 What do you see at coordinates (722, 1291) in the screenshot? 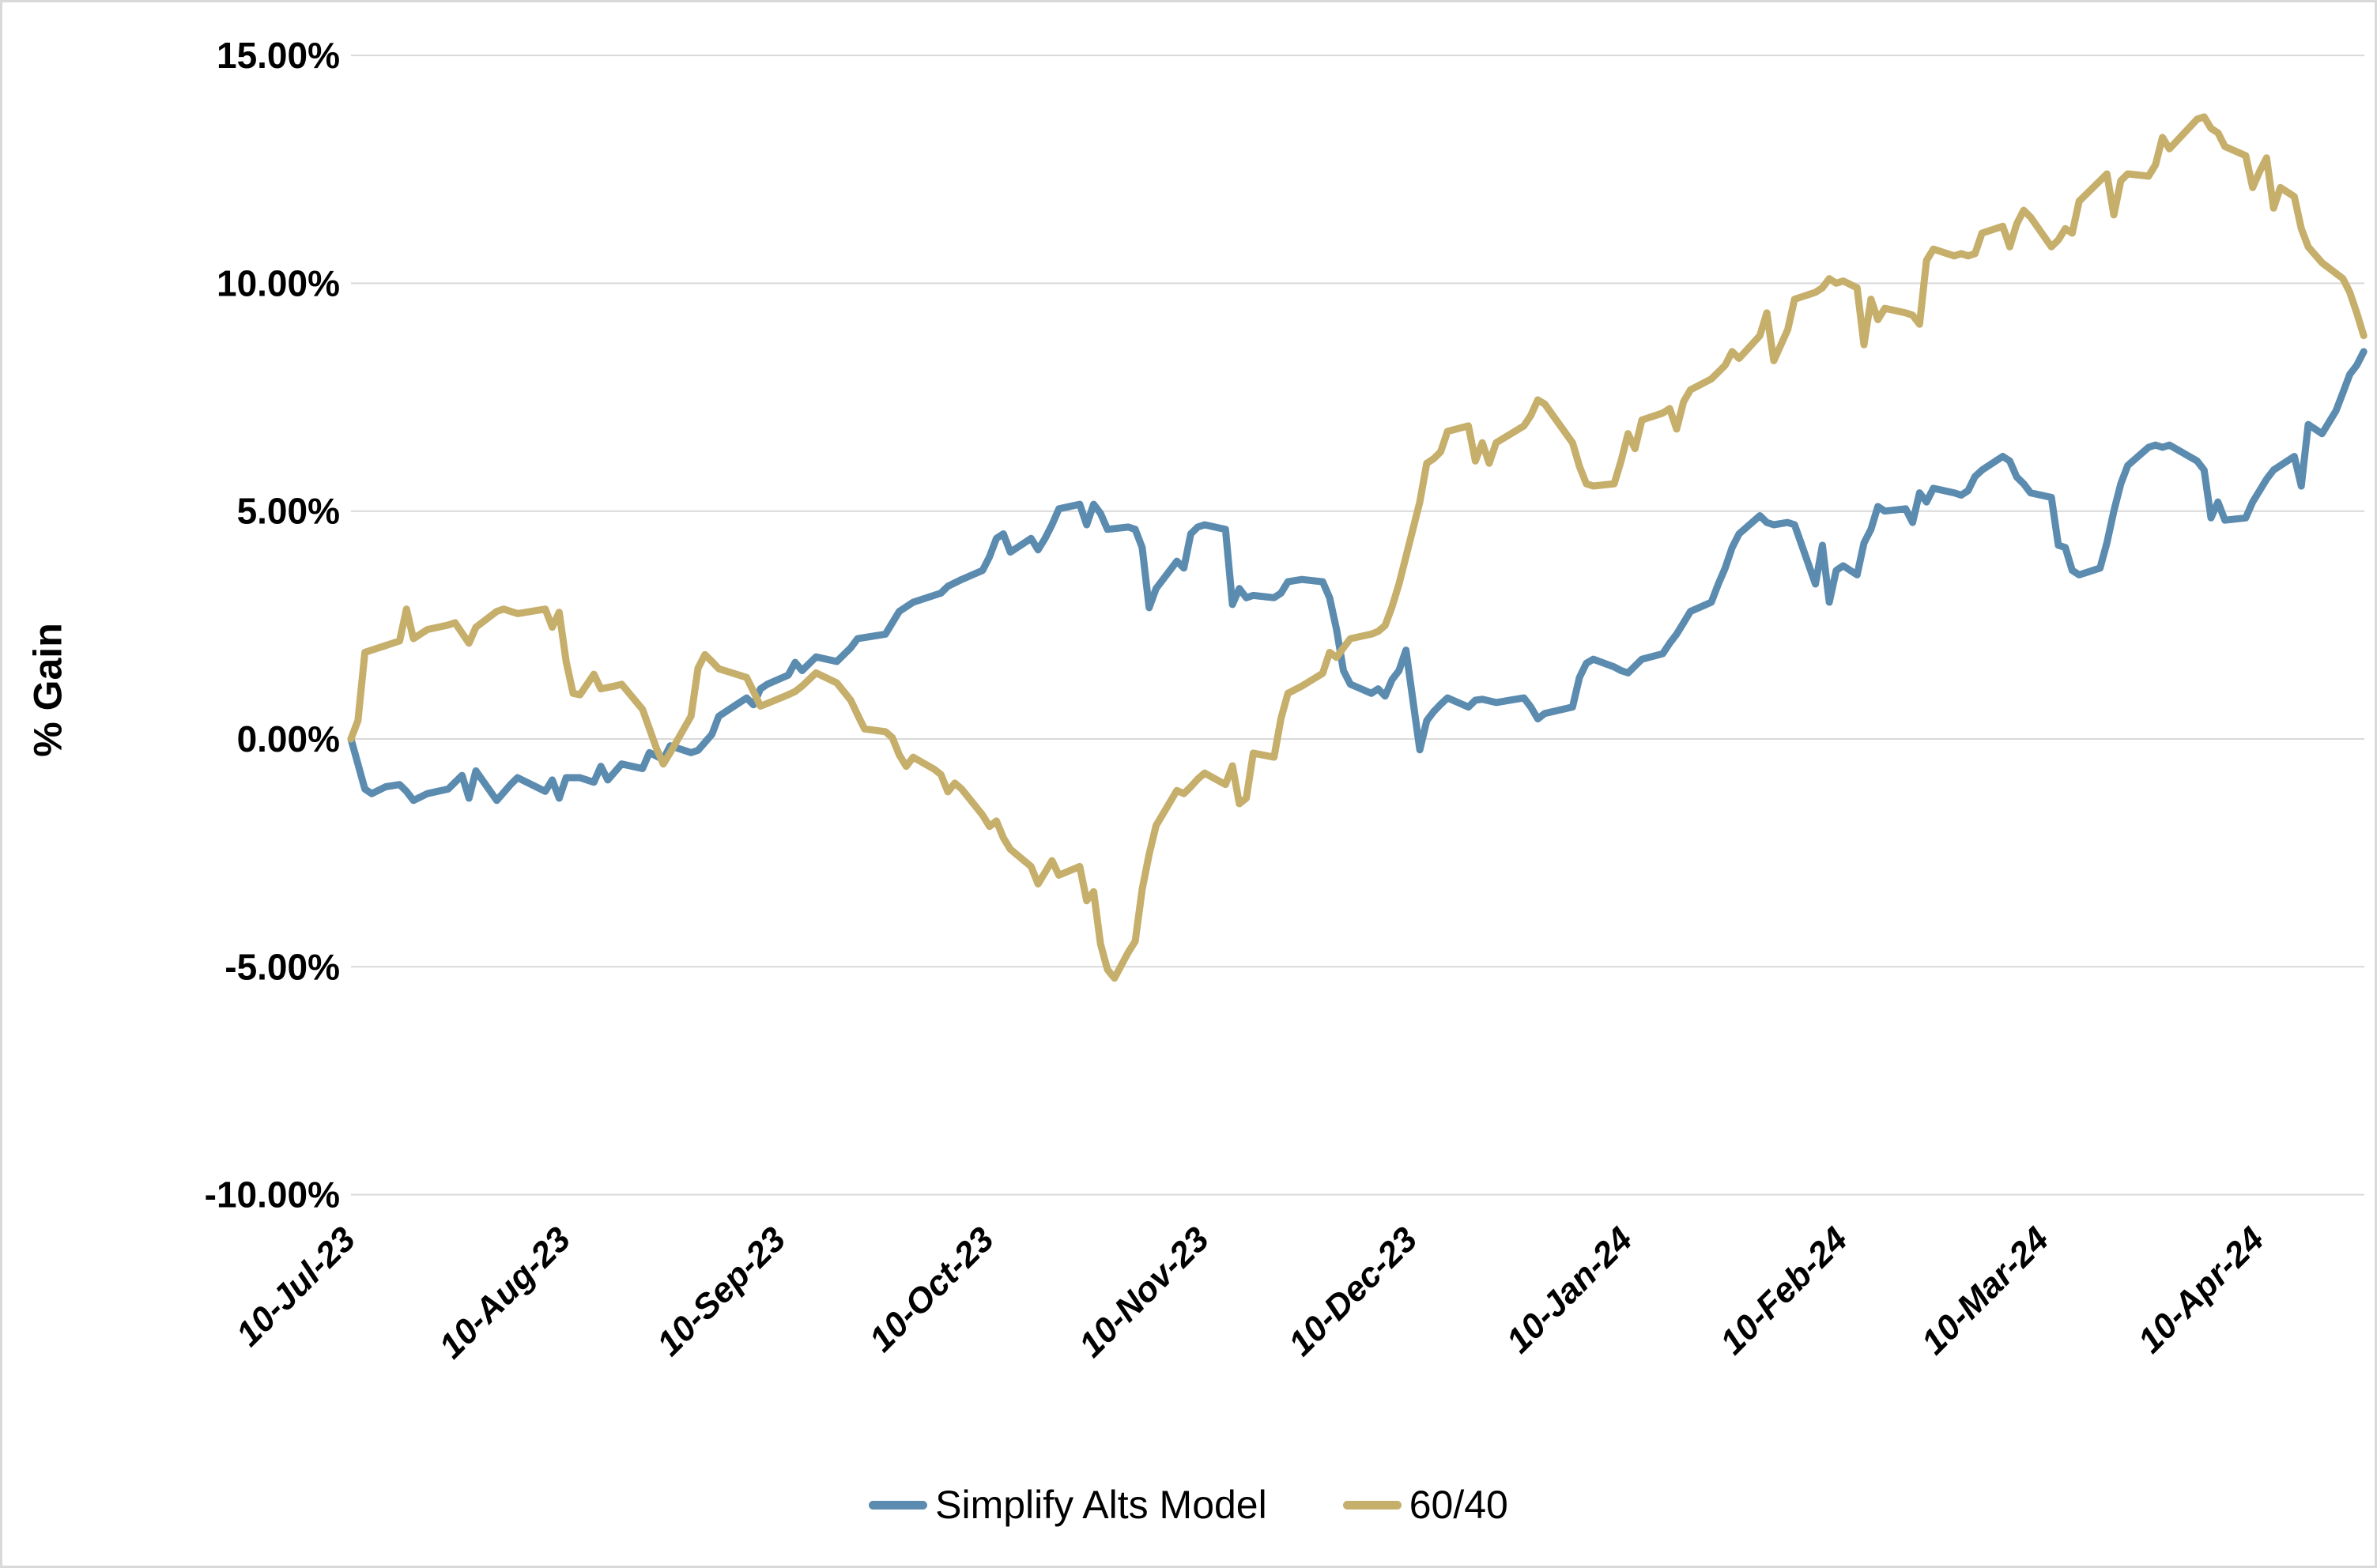
I see `x-tick-10-Sep-23: 10-Sep-23` at bounding box center [722, 1291].